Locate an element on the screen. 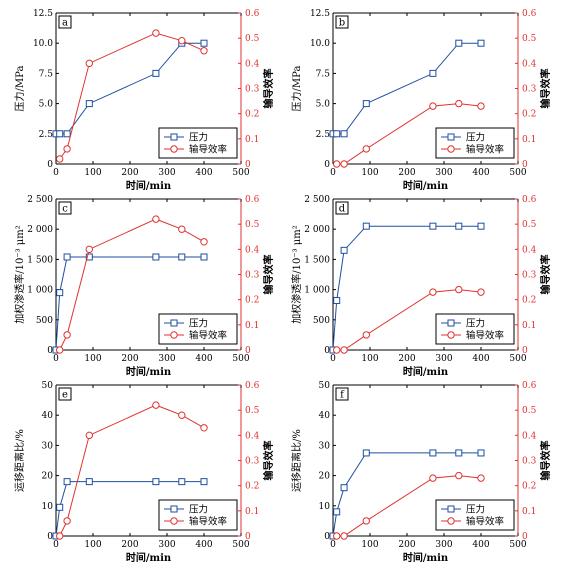  y2-tick-label: 0 is located at coordinates (248, 165).